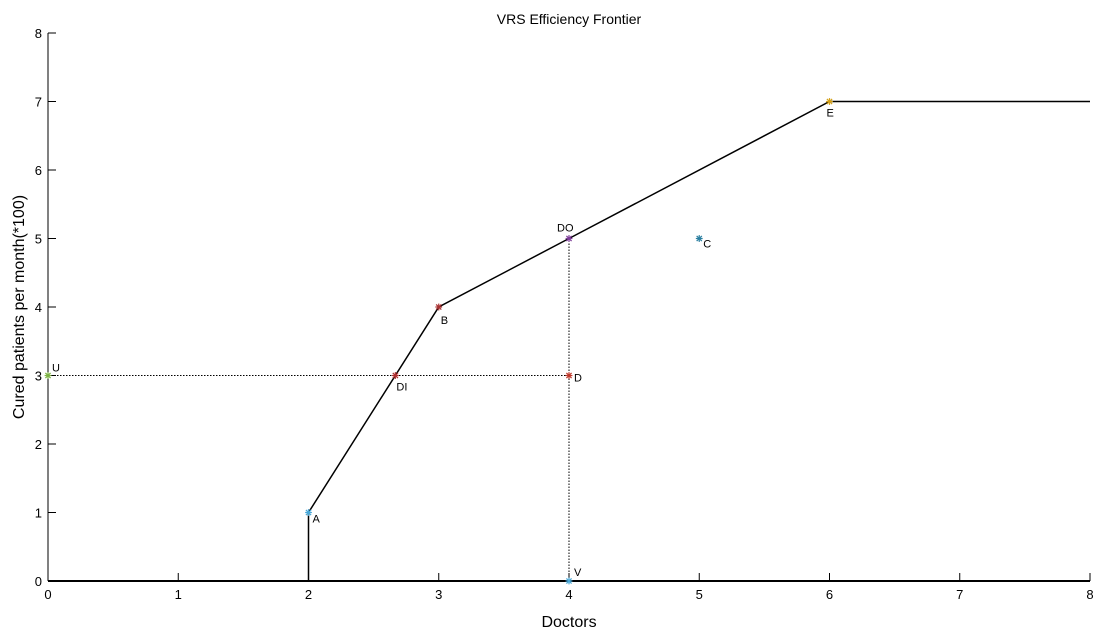 This screenshot has width=1098, height=631. Describe the element at coordinates (829, 594) in the screenshot. I see `x-tick-label: 6` at that location.